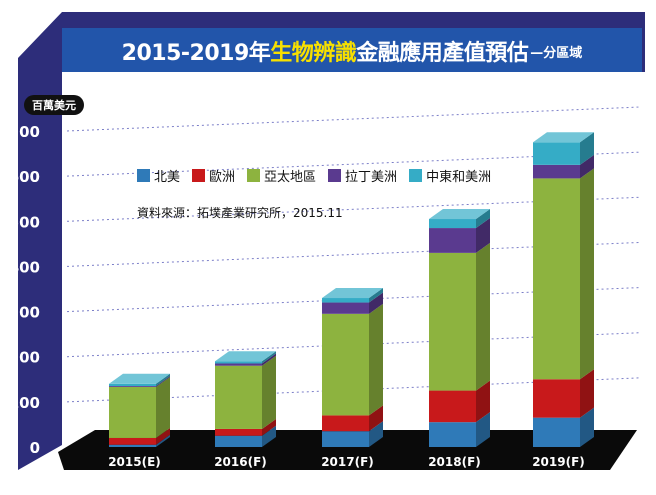 The width and height of the screenshot is (656, 495). Describe the element at coordinates (134, 462) in the screenshot. I see `x-tick-label: 2015(E)` at that location.